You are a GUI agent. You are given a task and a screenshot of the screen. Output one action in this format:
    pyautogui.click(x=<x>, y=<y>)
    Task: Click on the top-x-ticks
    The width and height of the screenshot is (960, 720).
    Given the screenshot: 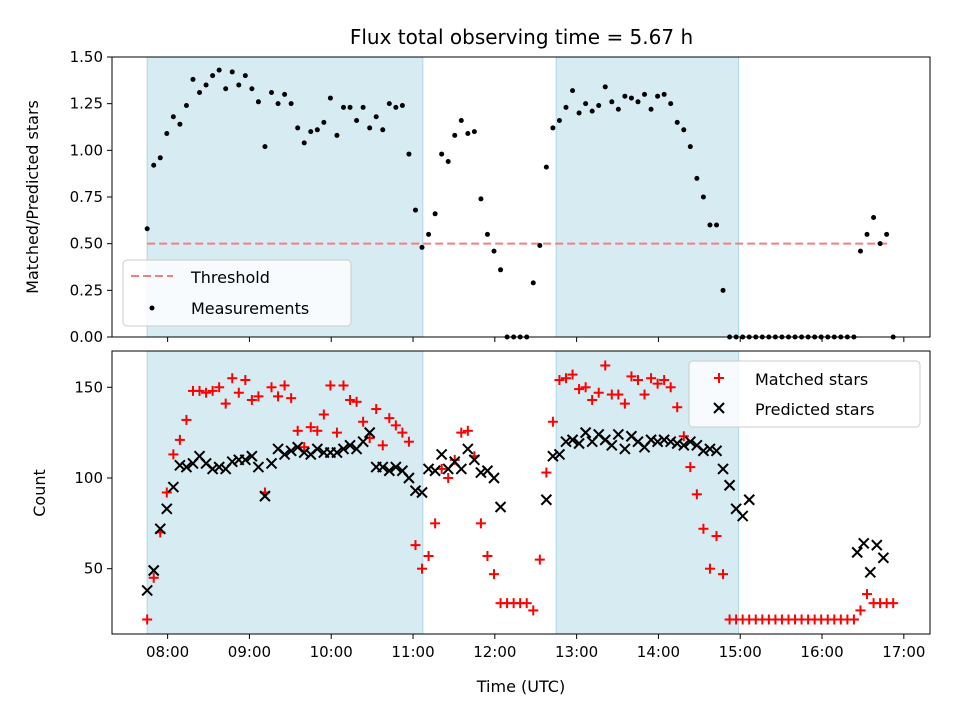 What is the action you would take?
    pyautogui.click(x=536, y=339)
    